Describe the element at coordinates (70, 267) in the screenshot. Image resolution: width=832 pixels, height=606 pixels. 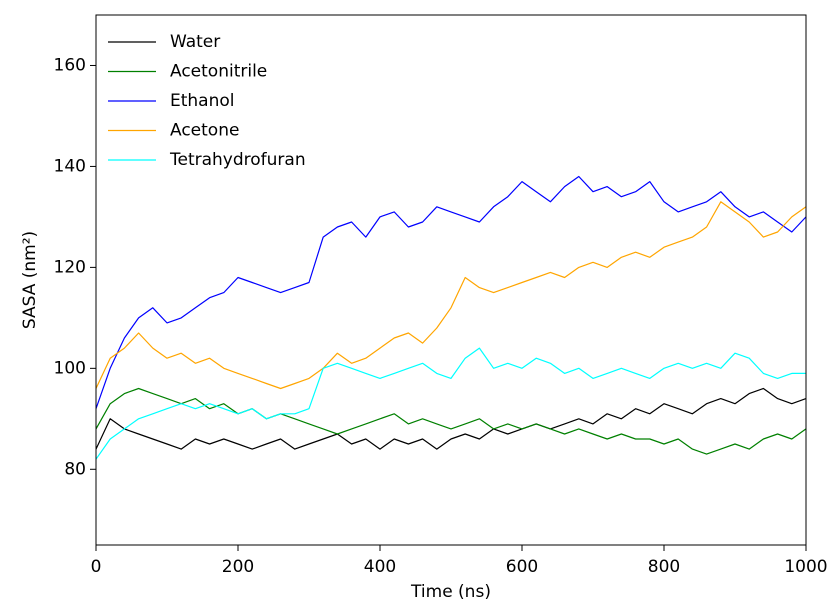
I see `y-tick-label: 120` at that location.